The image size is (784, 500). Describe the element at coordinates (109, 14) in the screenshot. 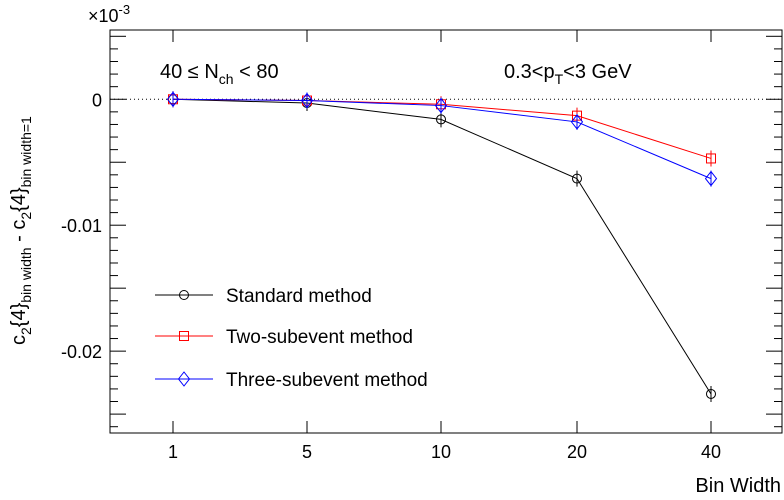

I see `y-multiplier: ×10⁻³` at that location.